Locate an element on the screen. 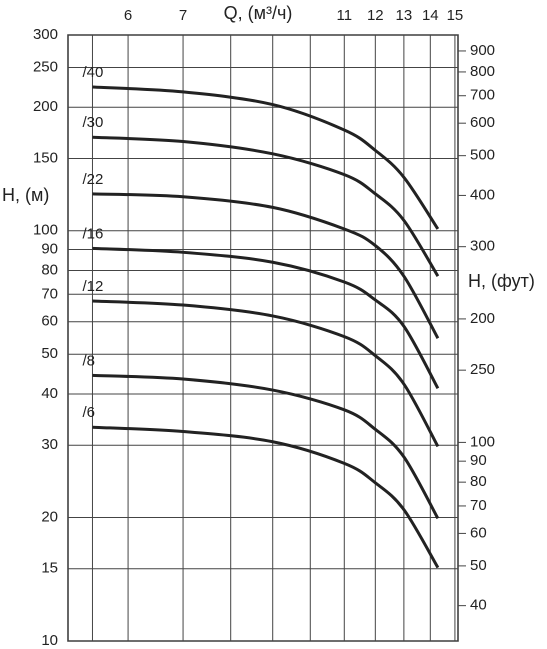  y-tick-label: 50 is located at coordinates (49, 353).